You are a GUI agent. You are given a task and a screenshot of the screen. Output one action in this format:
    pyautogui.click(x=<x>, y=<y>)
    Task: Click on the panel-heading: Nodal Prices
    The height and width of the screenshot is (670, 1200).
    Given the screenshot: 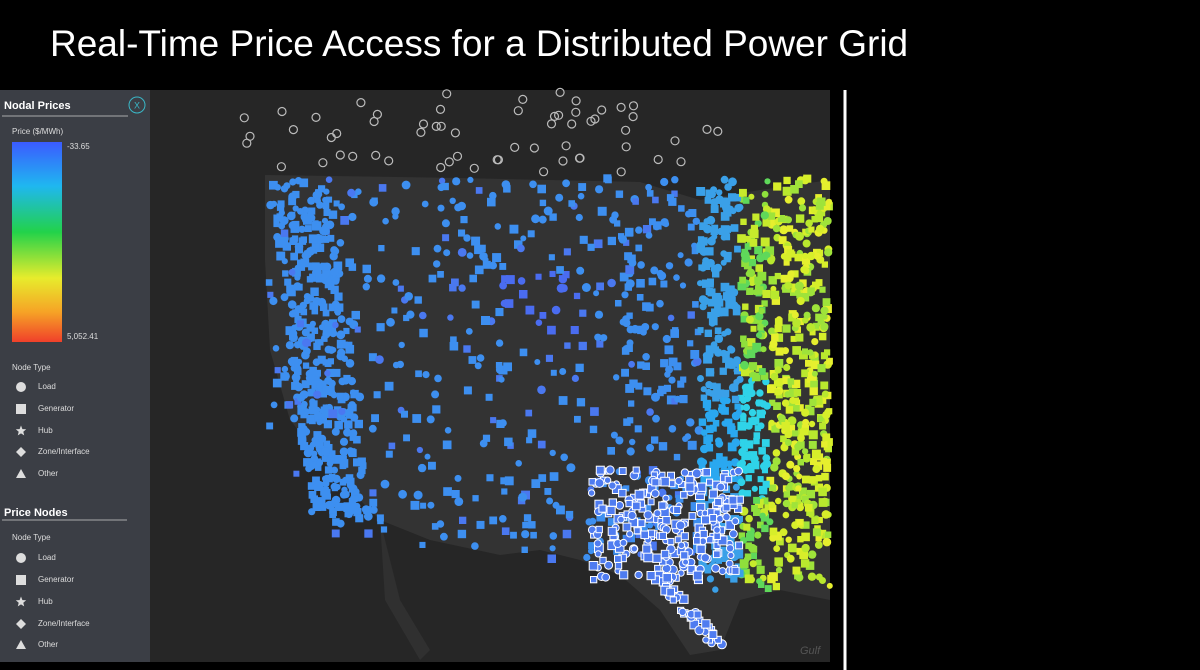 What is the action you would take?
    pyautogui.click(x=37, y=106)
    